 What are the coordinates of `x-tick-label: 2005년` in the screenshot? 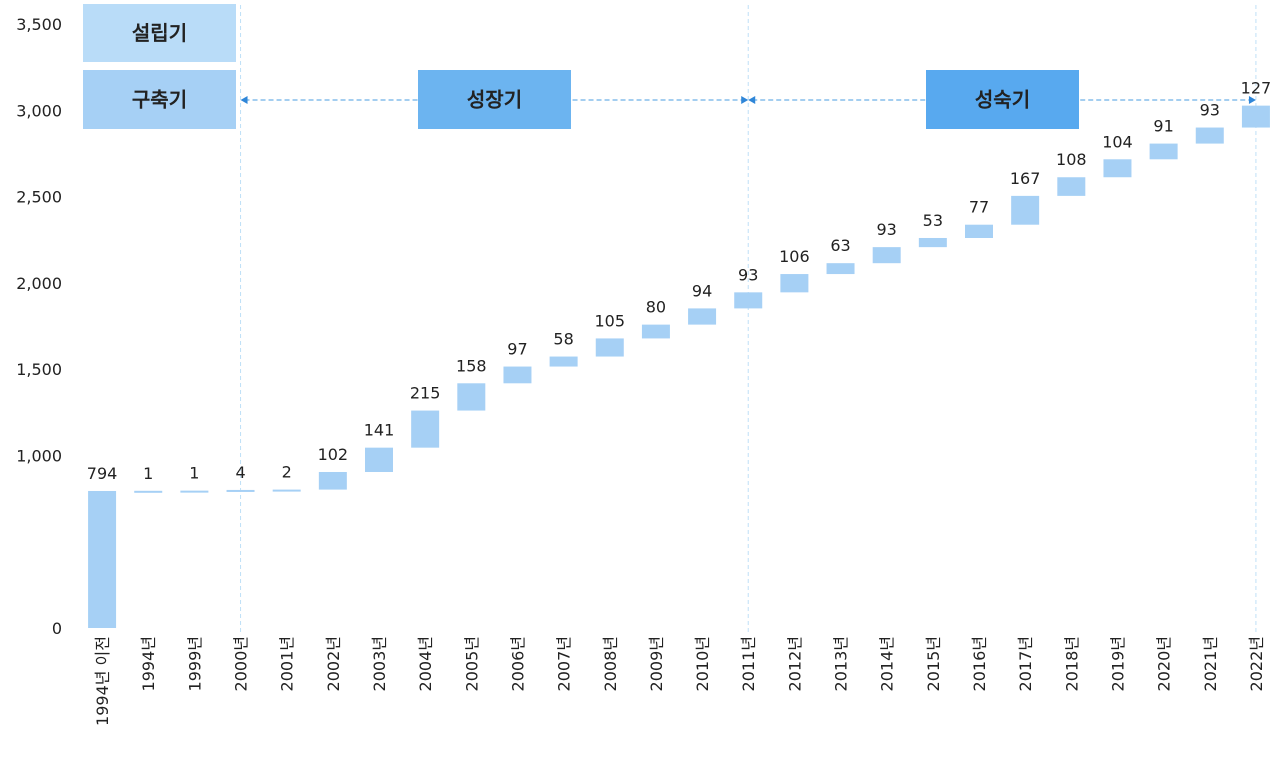 It's located at (471, 663).